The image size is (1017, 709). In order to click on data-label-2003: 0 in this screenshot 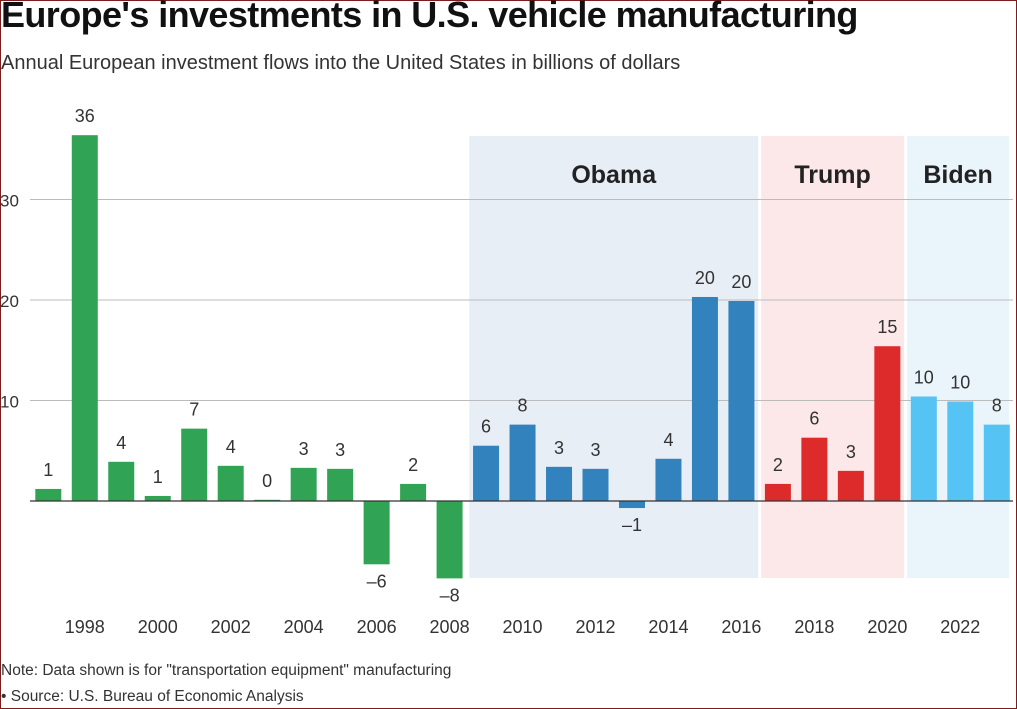, I will do `click(267, 481)`.